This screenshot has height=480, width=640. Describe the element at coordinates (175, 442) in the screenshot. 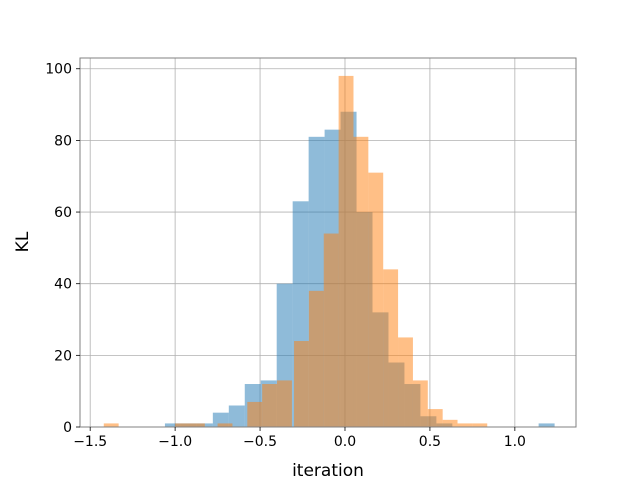

I see `x-tick-label: −1.0` at that location.